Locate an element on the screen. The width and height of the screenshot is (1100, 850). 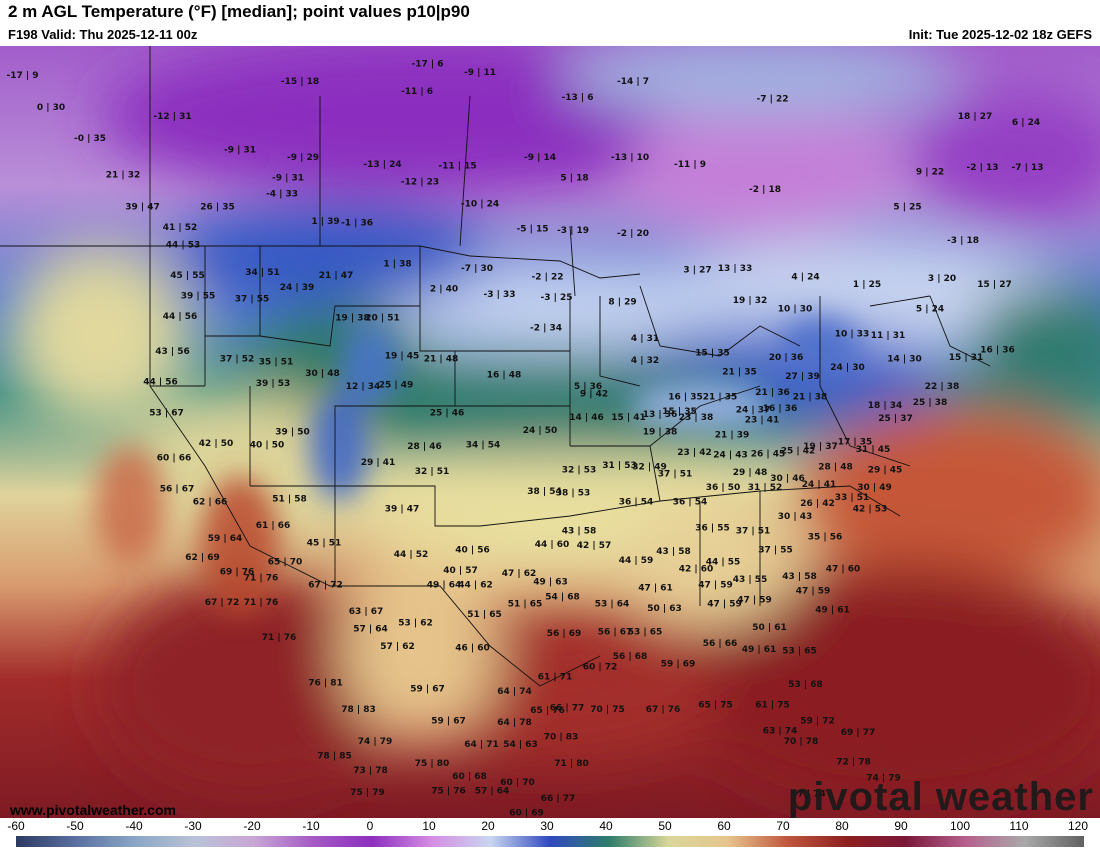
point-value: 5 | 25 is located at coordinates (907, 208).